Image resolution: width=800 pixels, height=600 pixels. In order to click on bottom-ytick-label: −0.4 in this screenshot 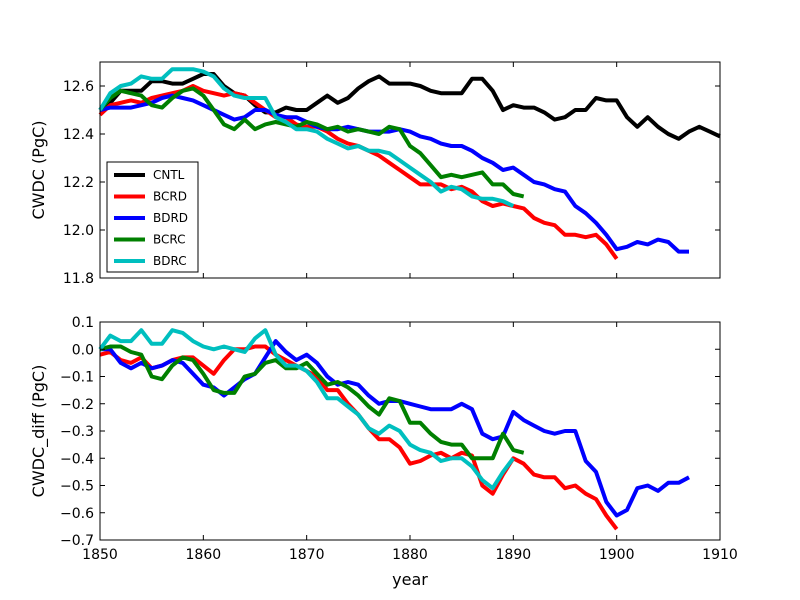, I will do `click(77, 459)`.